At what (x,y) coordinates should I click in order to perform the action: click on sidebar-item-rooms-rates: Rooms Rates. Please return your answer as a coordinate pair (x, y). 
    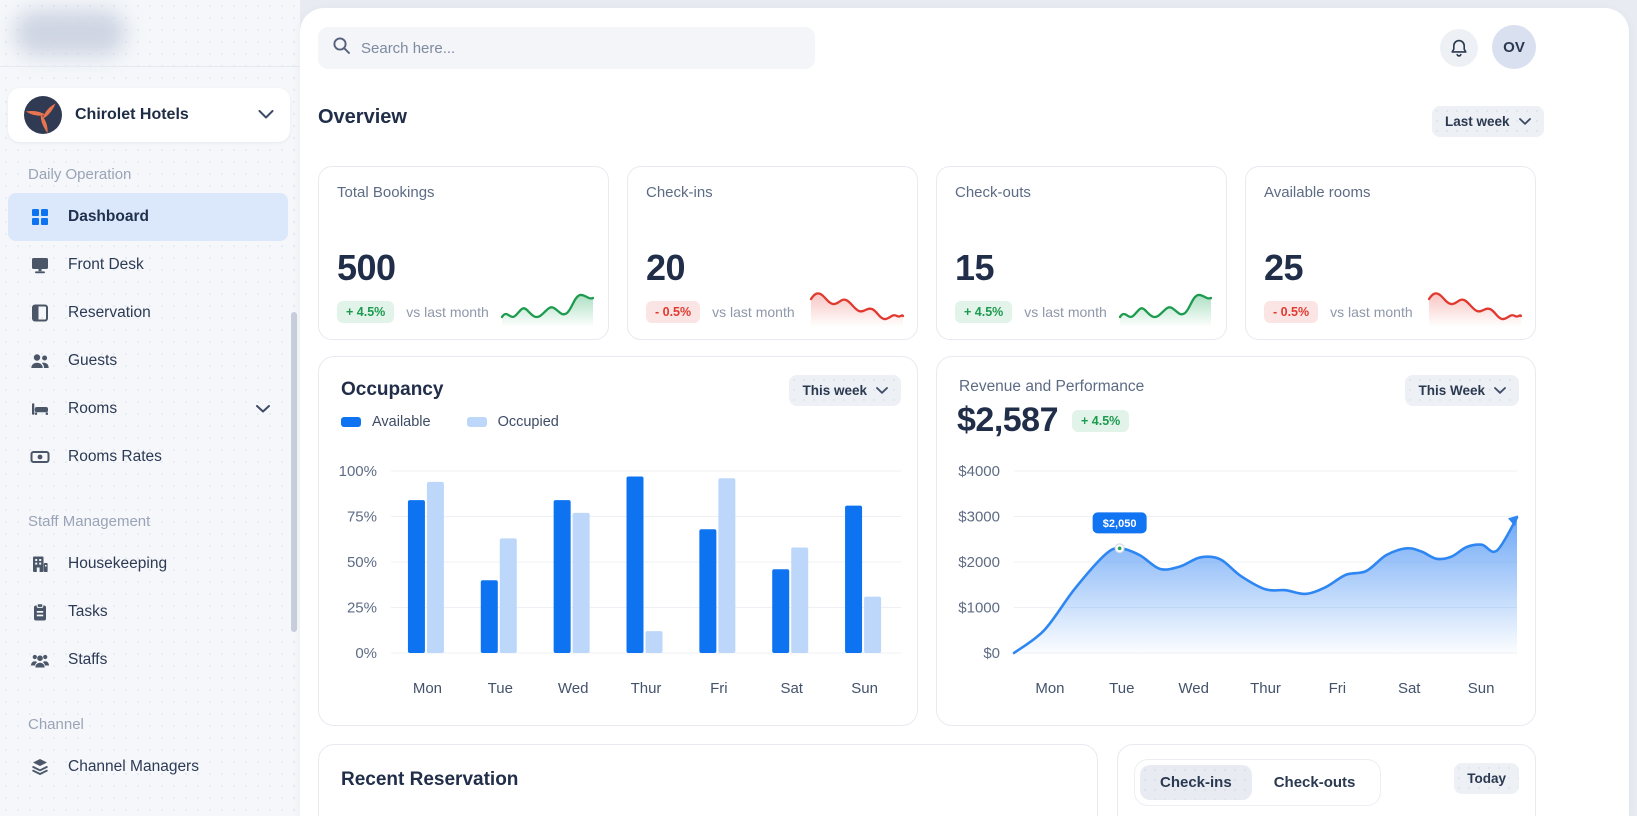
    Looking at the image, I should click on (148, 457).